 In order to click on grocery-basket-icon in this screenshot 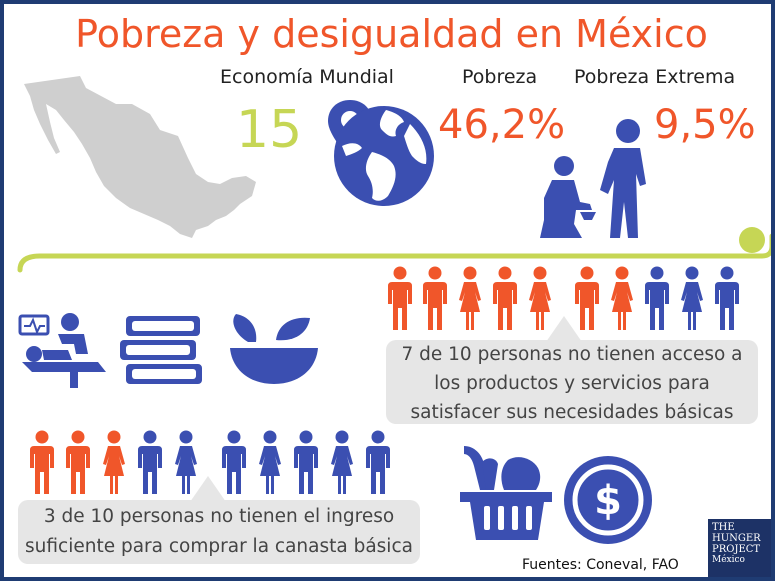, I will do `click(506, 493)`.